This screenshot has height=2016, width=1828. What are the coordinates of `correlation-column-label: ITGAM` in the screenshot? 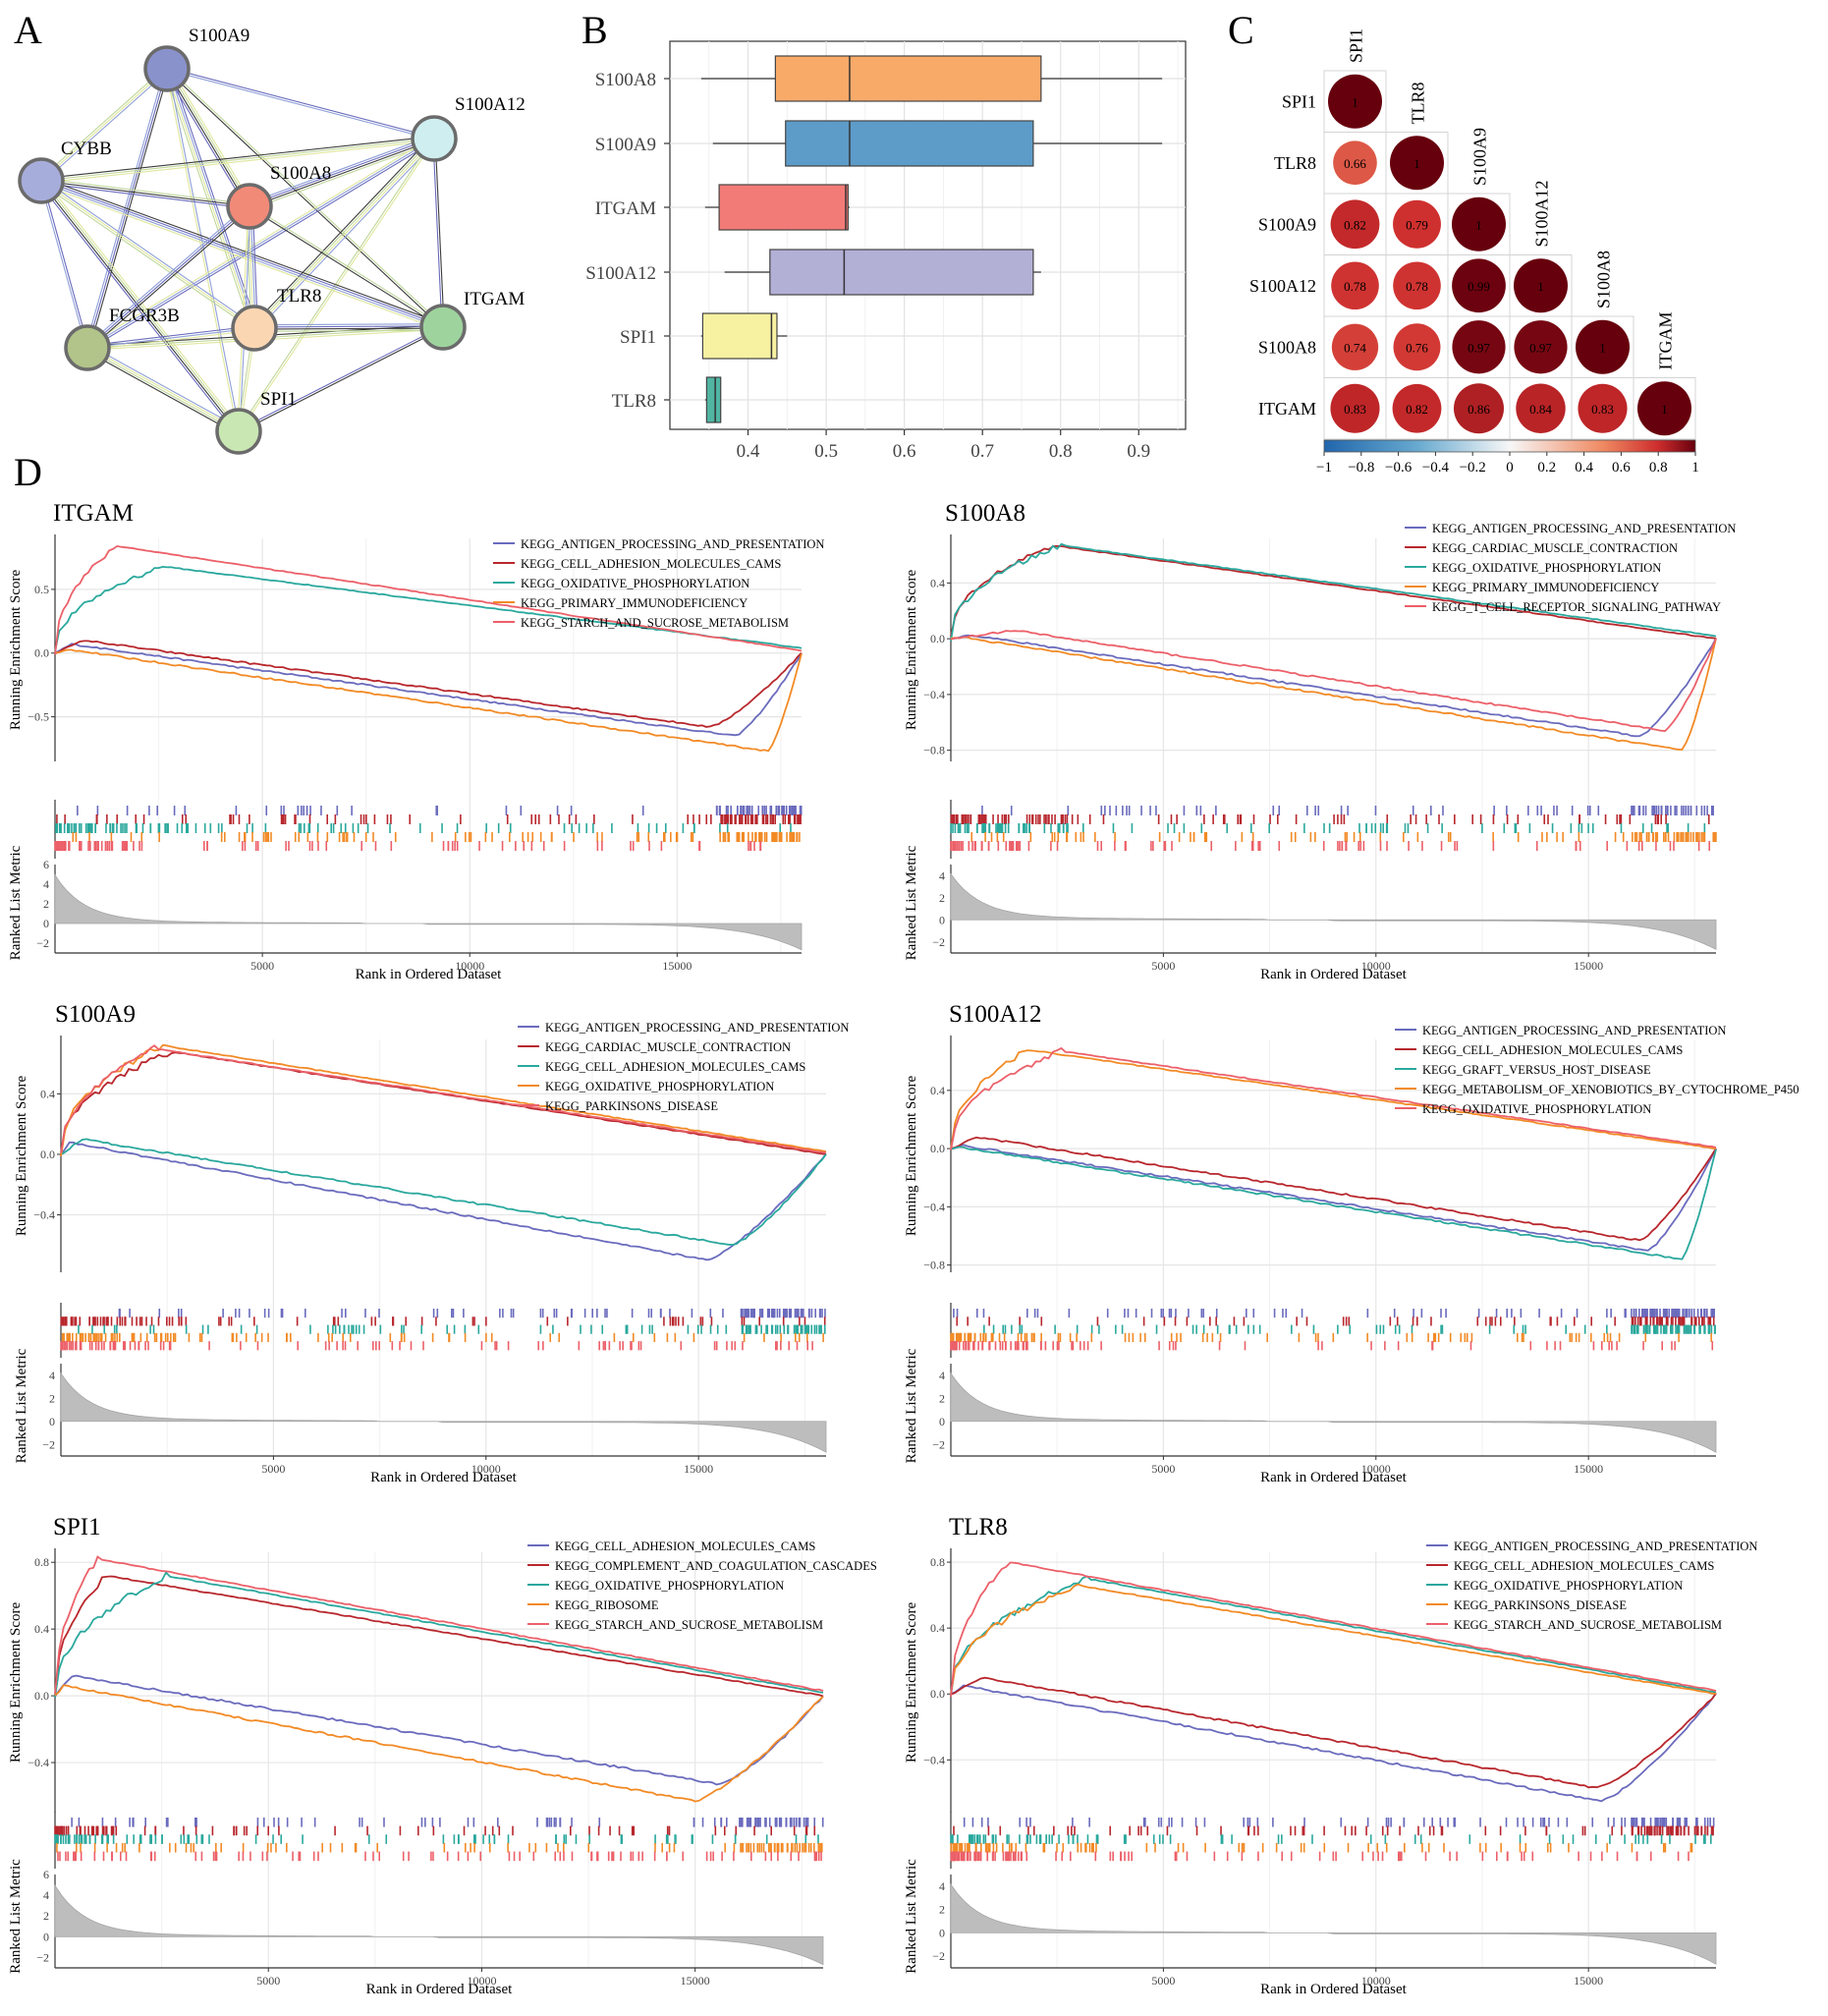 It's located at (1666, 341).